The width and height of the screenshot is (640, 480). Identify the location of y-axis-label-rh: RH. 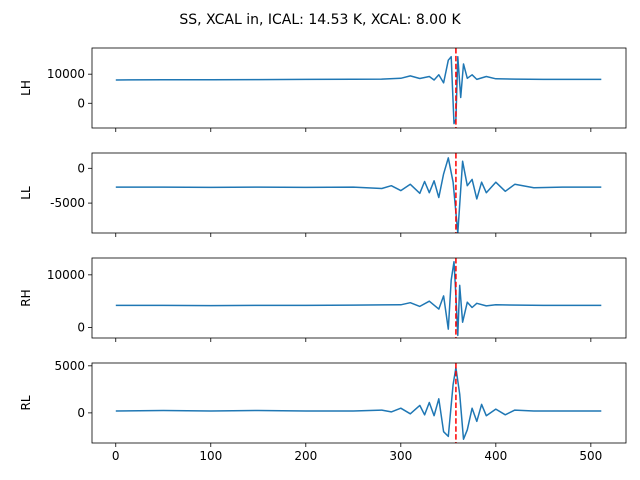
(26, 297).